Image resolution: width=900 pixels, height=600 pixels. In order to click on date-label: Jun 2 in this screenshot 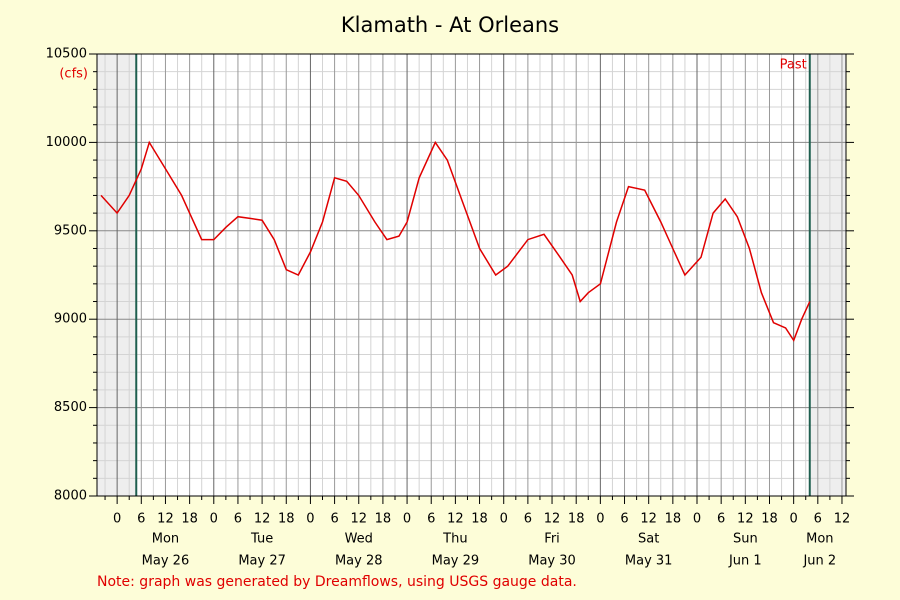, I will do `click(819, 561)`.